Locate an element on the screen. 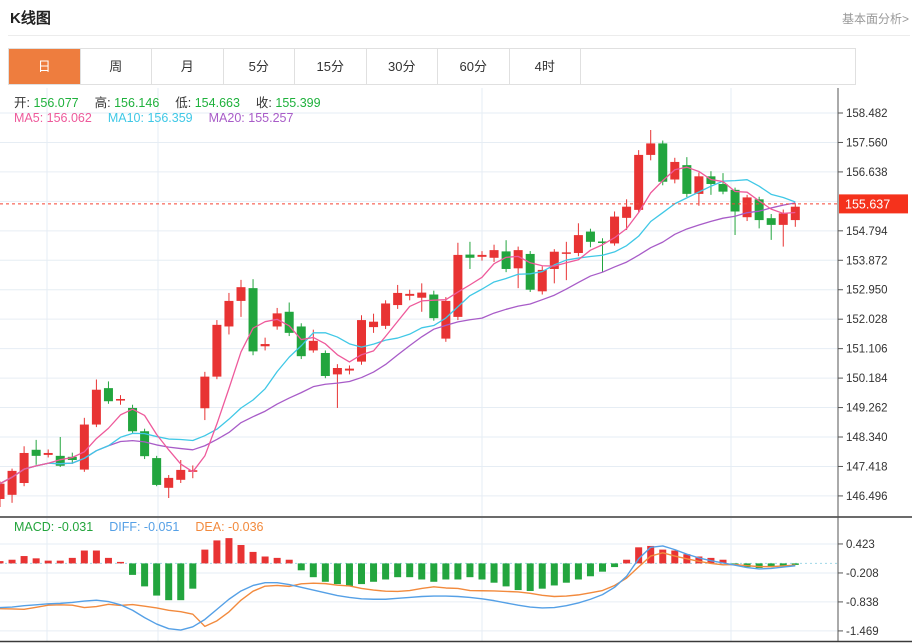 This screenshot has width=912, height=644. macd-row-DIFF: DIFF: -0.051 is located at coordinates (144, 527).